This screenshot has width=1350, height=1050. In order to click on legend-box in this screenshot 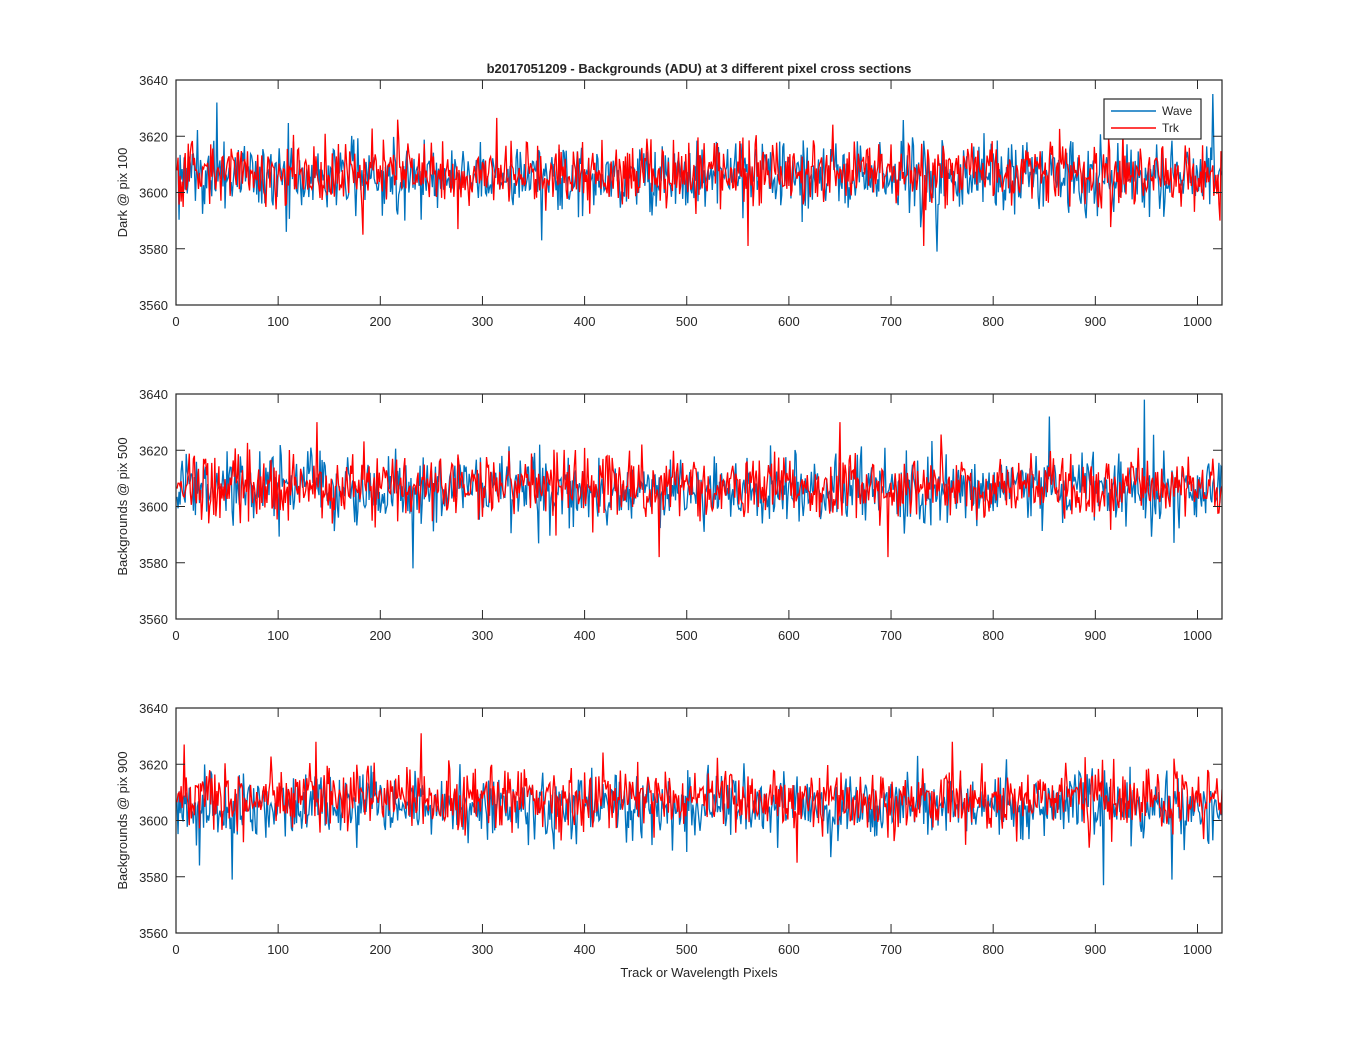, I will do `click(1152, 119)`.